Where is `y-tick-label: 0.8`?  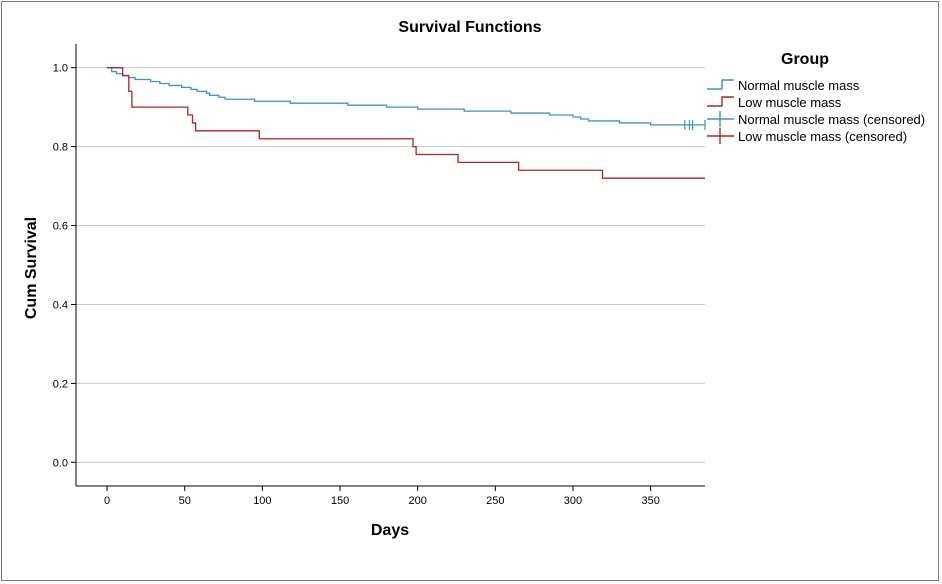 y-tick-label: 0.8 is located at coordinates (60, 148).